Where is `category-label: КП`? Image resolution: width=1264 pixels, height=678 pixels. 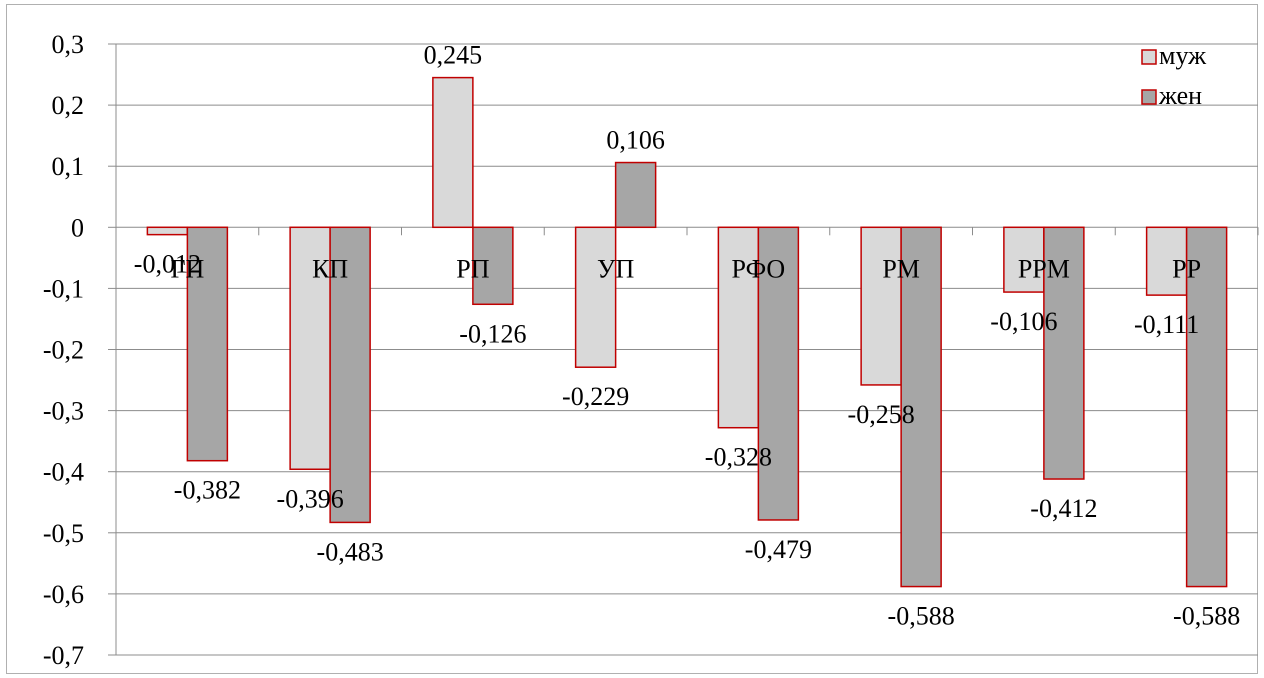 category-label: КП is located at coordinates (330, 268).